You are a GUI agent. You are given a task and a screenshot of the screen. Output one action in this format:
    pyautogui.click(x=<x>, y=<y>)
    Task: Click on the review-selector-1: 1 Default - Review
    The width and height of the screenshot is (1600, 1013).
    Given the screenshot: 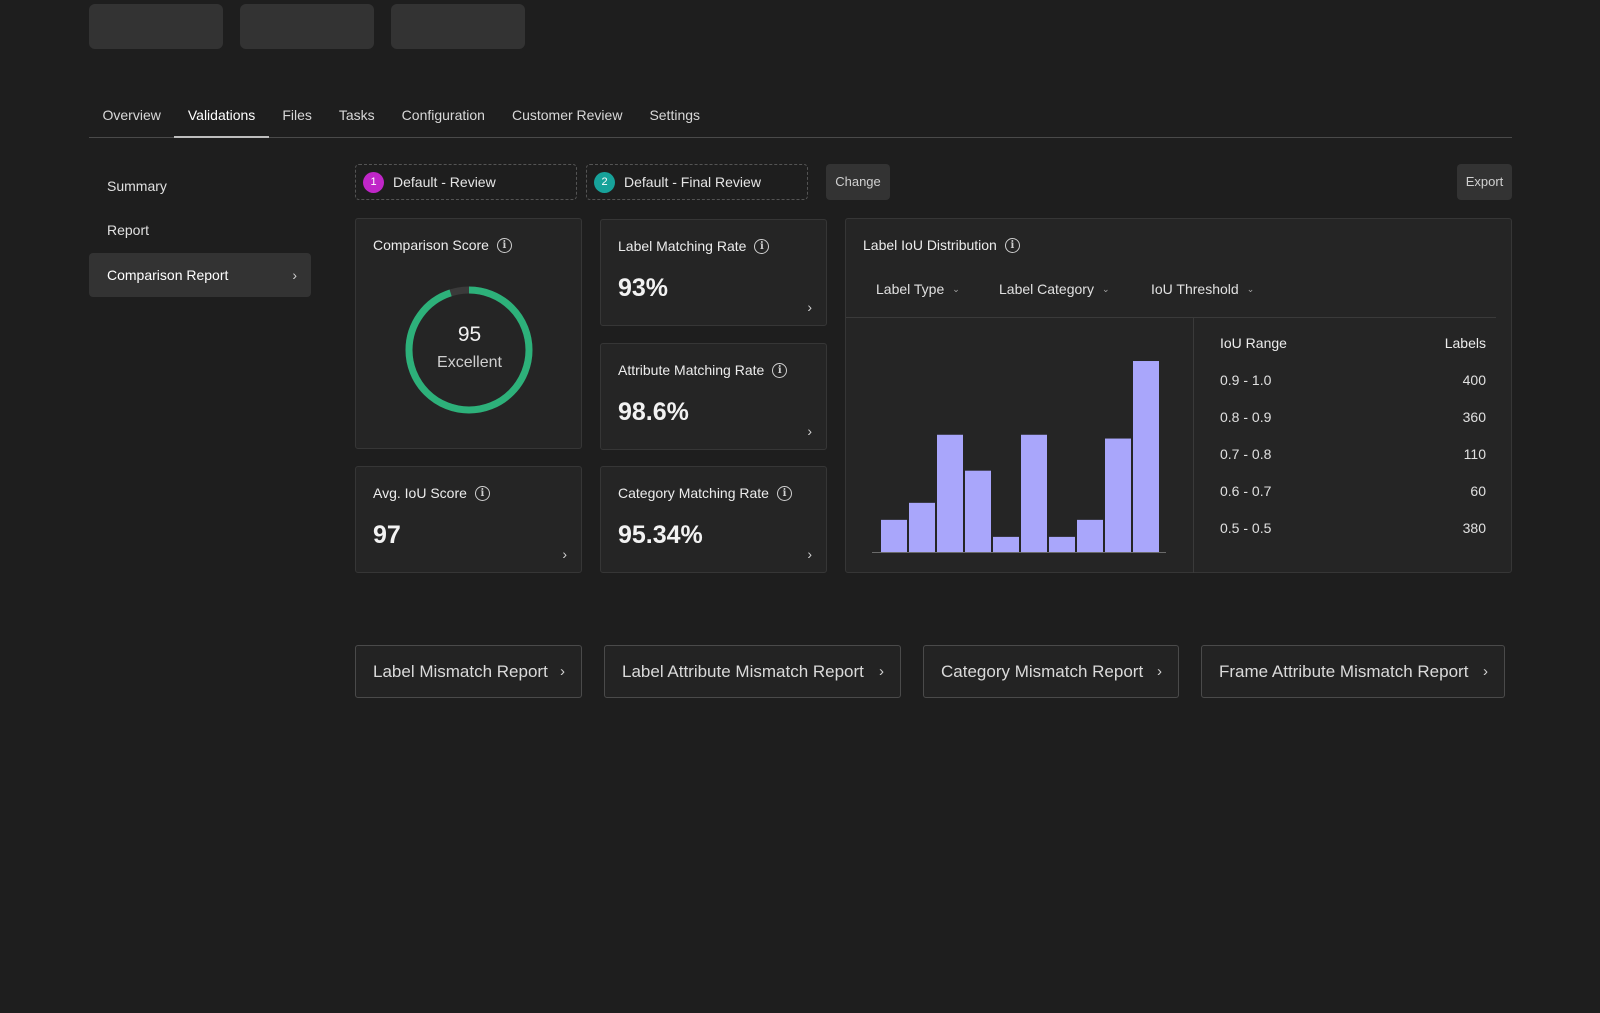 What is the action you would take?
    pyautogui.click(x=466, y=182)
    